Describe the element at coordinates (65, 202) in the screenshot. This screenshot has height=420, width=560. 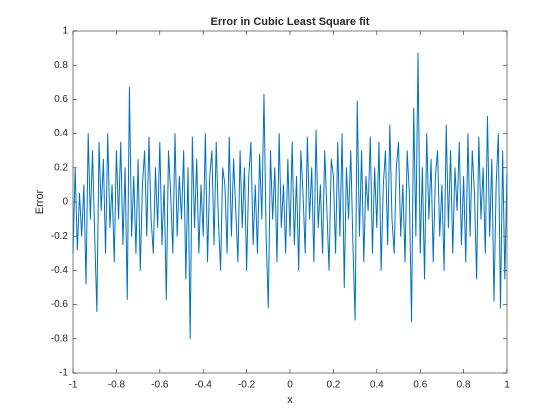
I see `y-tick-label: 0` at that location.